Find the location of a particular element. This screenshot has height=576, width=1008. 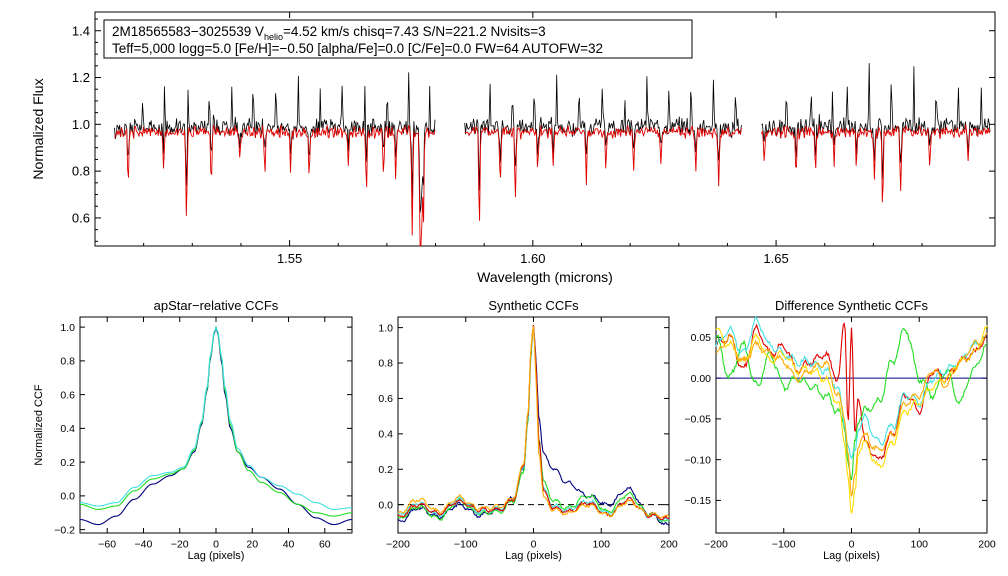

synthetic-ccf-ytick-label: 1.0 is located at coordinates (385, 328).